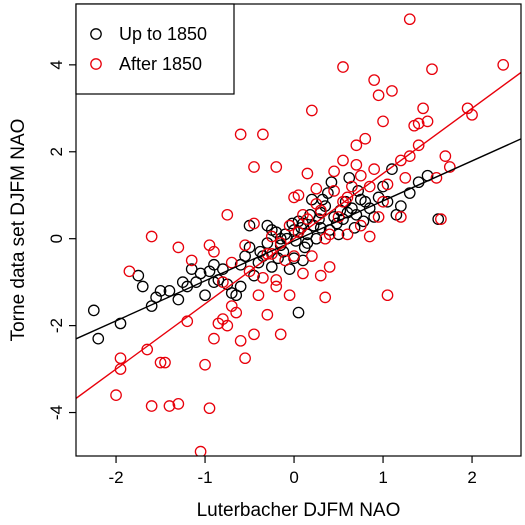 This screenshot has height=525, width=525. What do you see at coordinates (471, 477) in the screenshot?
I see `x-tick-label: 2` at bounding box center [471, 477].